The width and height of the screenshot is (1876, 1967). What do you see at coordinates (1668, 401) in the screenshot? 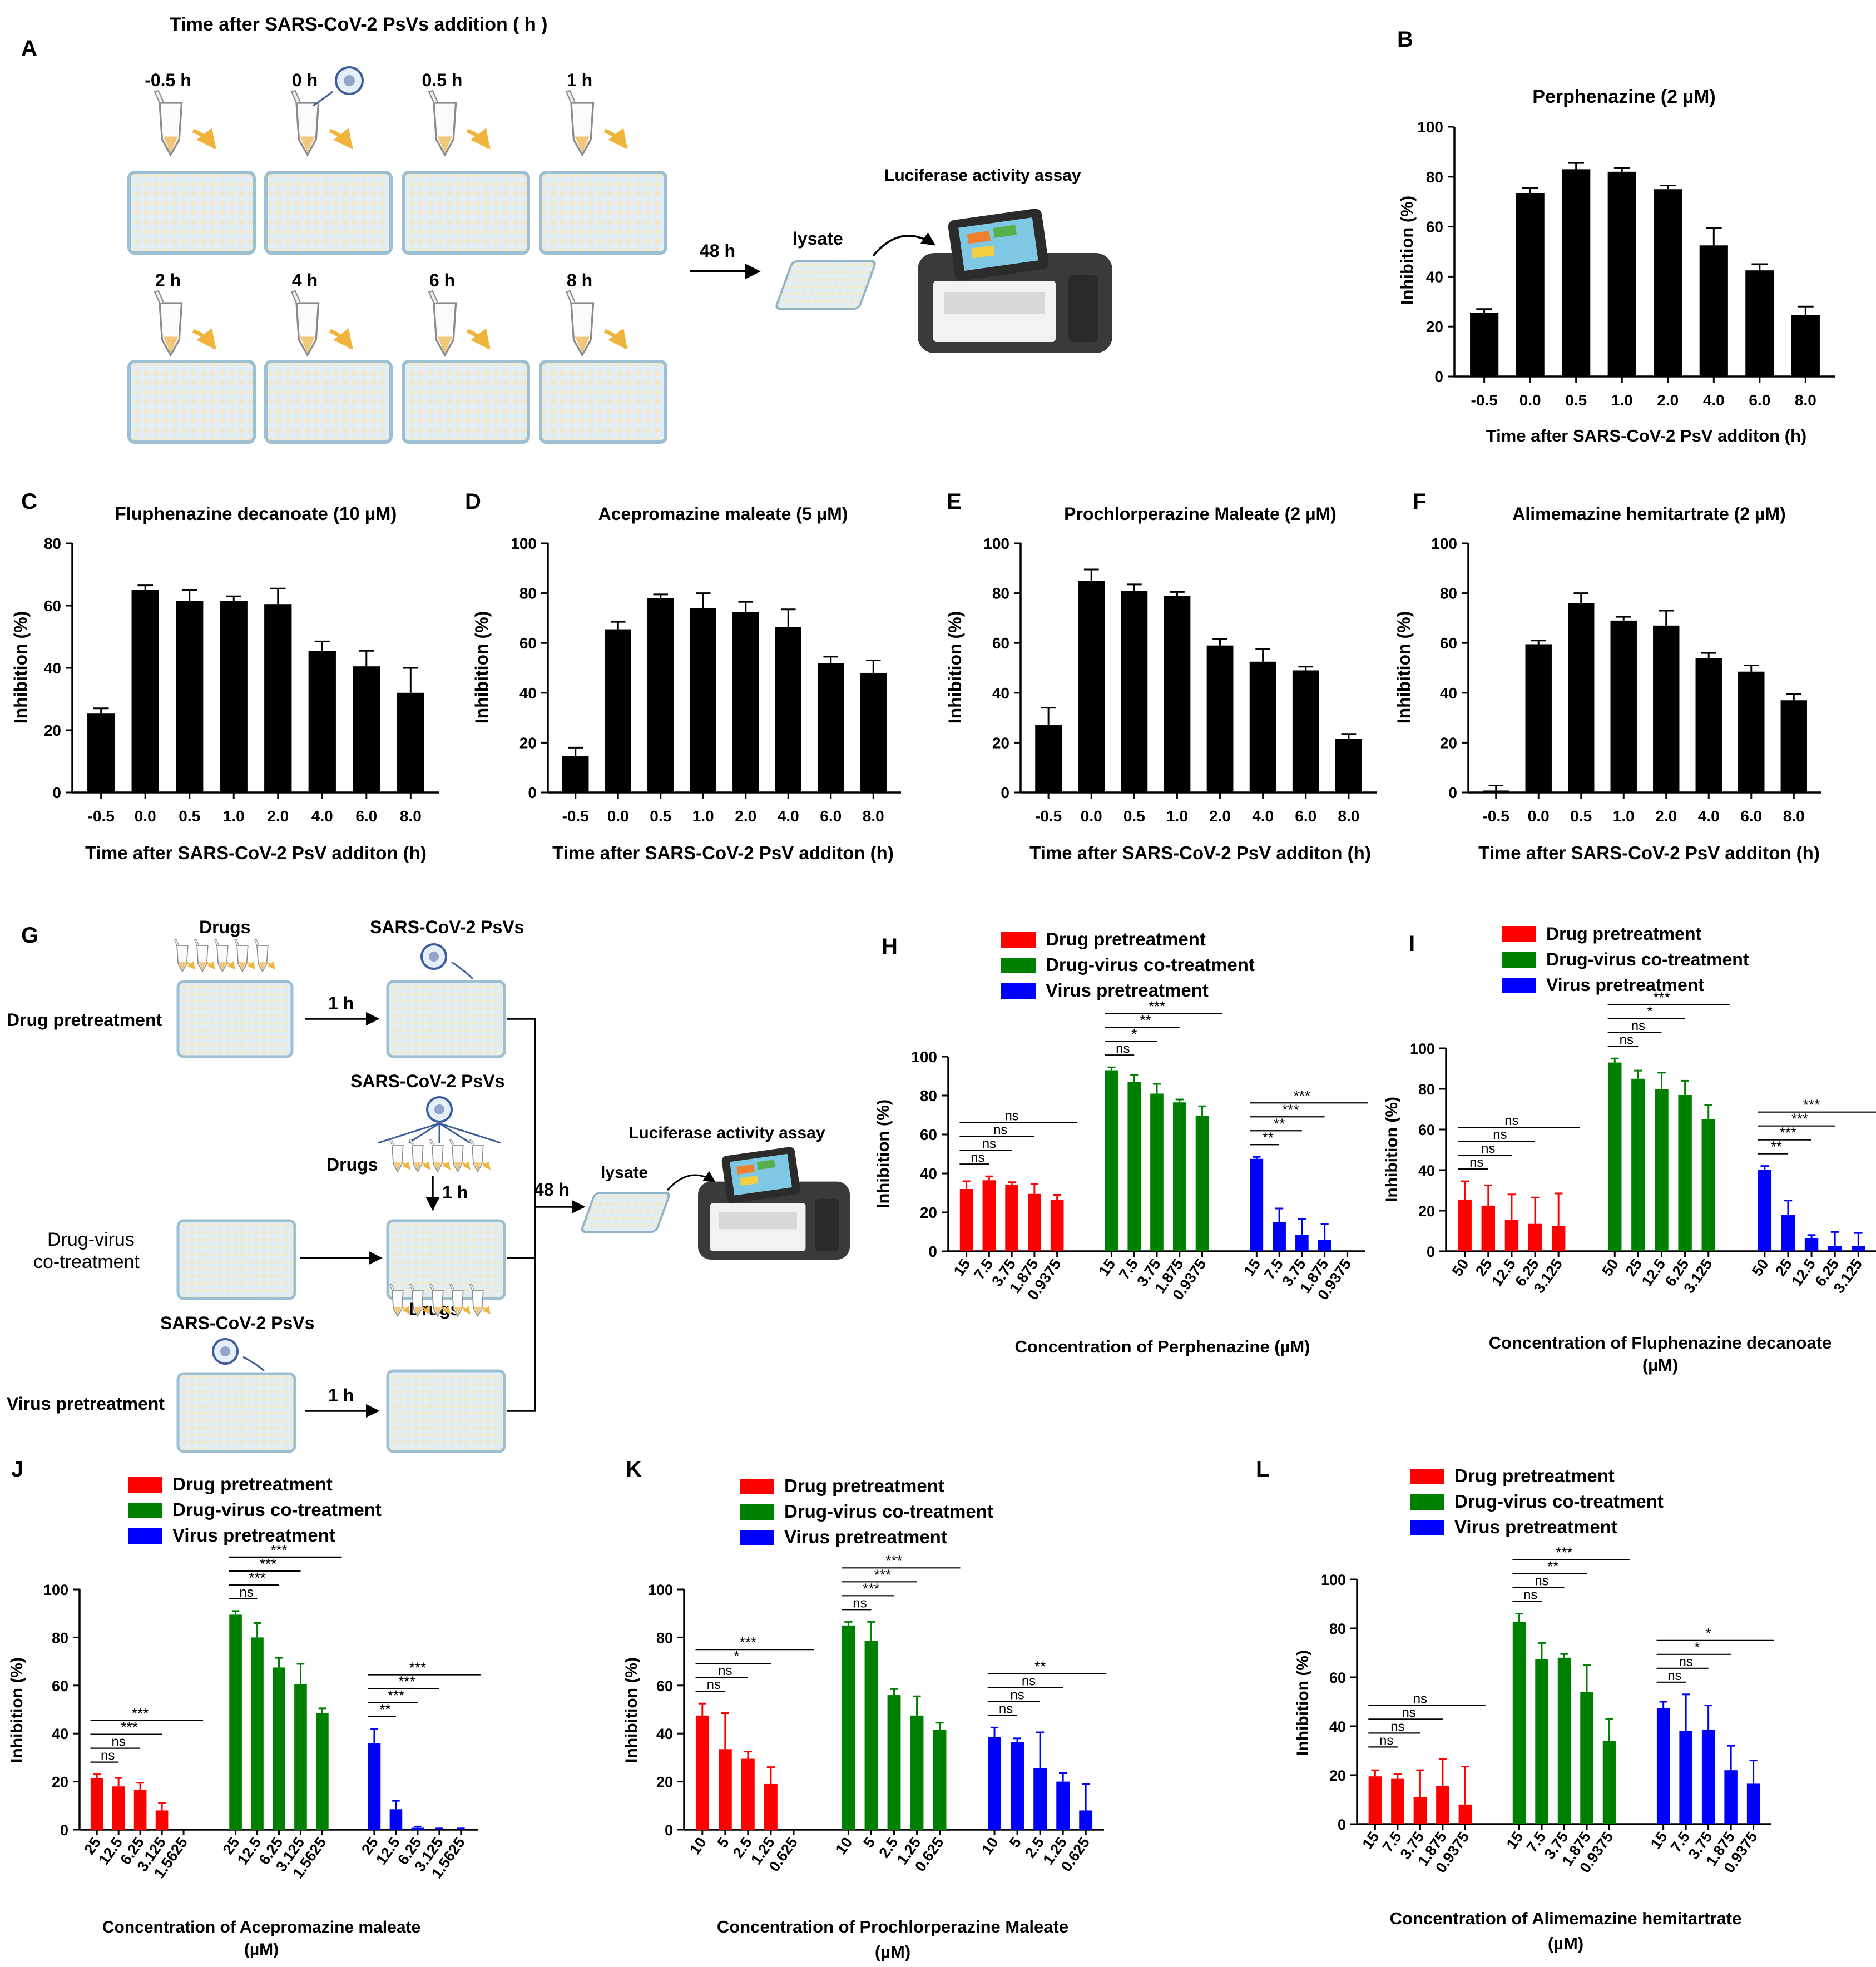
I see `x-tick-label: 2.0` at bounding box center [1668, 401].